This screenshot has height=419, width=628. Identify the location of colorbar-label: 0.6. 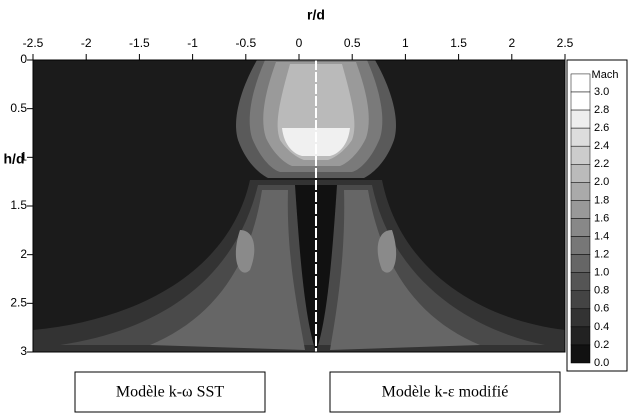
(601, 309).